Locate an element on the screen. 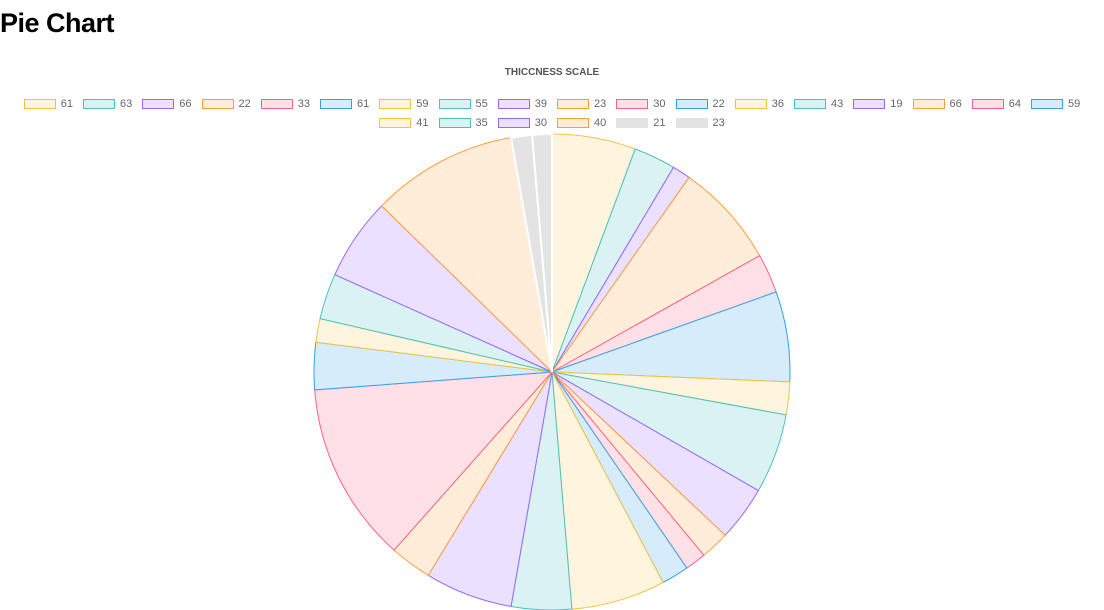 The image size is (1104, 610). legend-label: 63 is located at coordinates (126, 103).